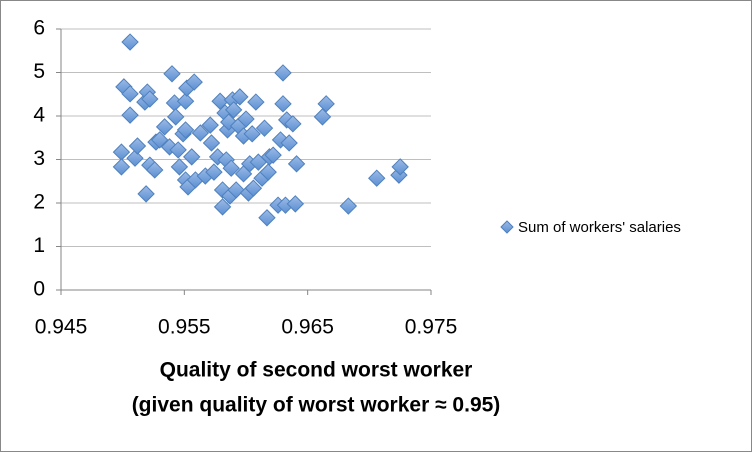 This screenshot has height=452, width=752. I want to click on x-tick-label: 0.975, so click(431, 327).